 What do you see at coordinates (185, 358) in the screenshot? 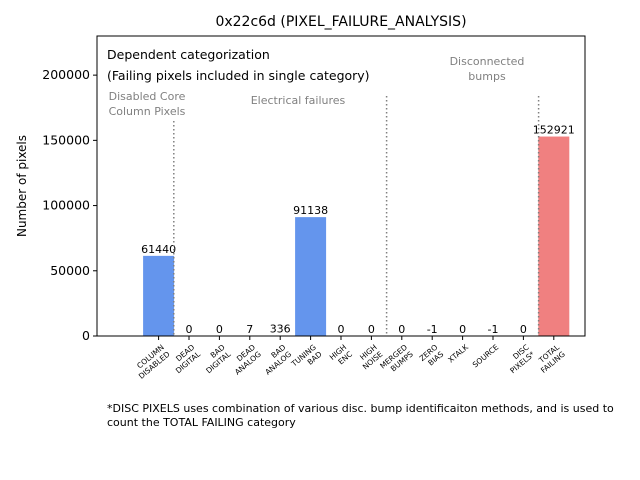
I see `x-tick-label-1: DEADDIGITAL` at bounding box center [185, 358].